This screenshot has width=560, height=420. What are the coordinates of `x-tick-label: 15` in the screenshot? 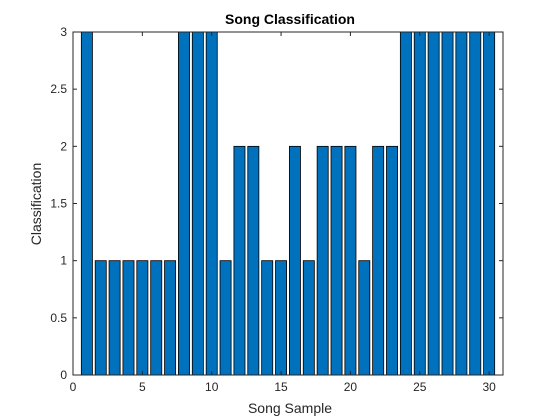 It's located at (281, 387).